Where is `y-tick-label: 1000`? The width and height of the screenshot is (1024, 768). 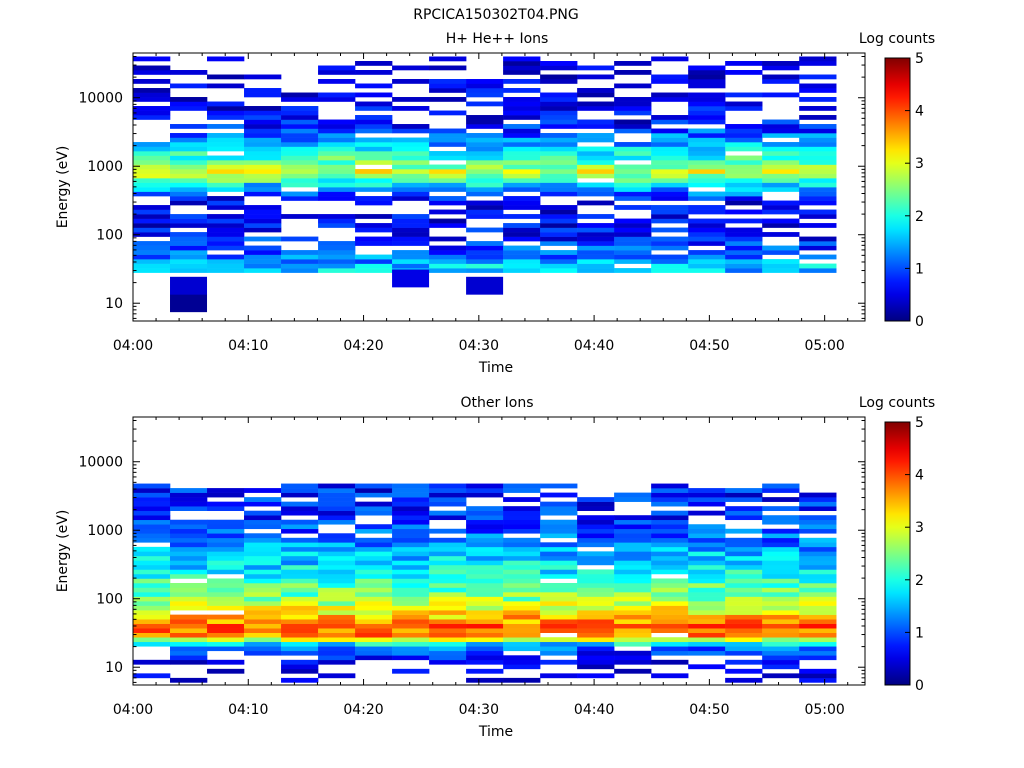
y-tick-label: 1000 is located at coordinates (105, 531).